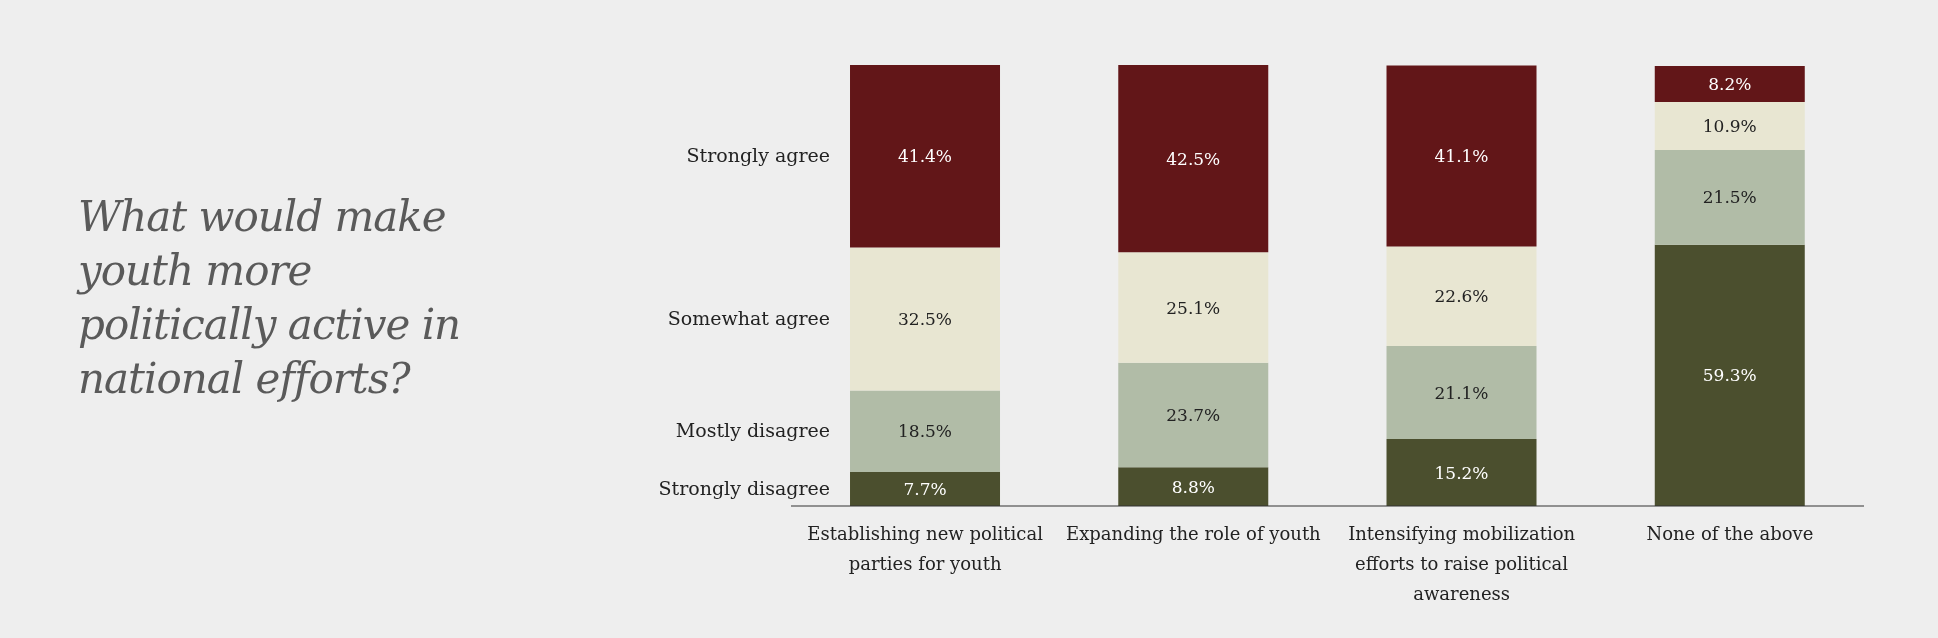  Describe the element at coordinates (270, 298) in the screenshot. I see `text: What would make youth more politically active in national efforts?` at that location.